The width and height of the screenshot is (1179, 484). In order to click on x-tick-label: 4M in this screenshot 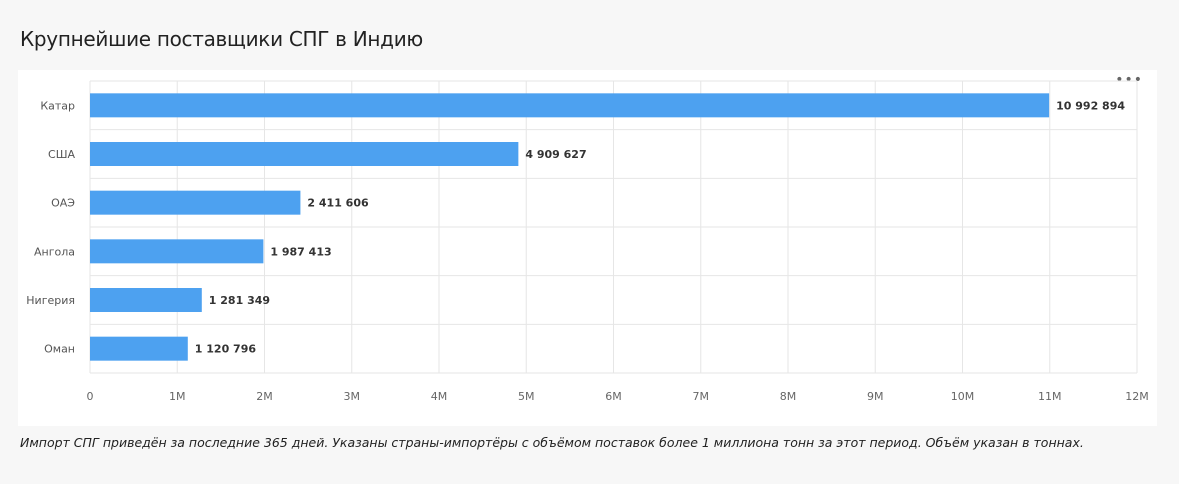, I will do `click(439, 396)`.